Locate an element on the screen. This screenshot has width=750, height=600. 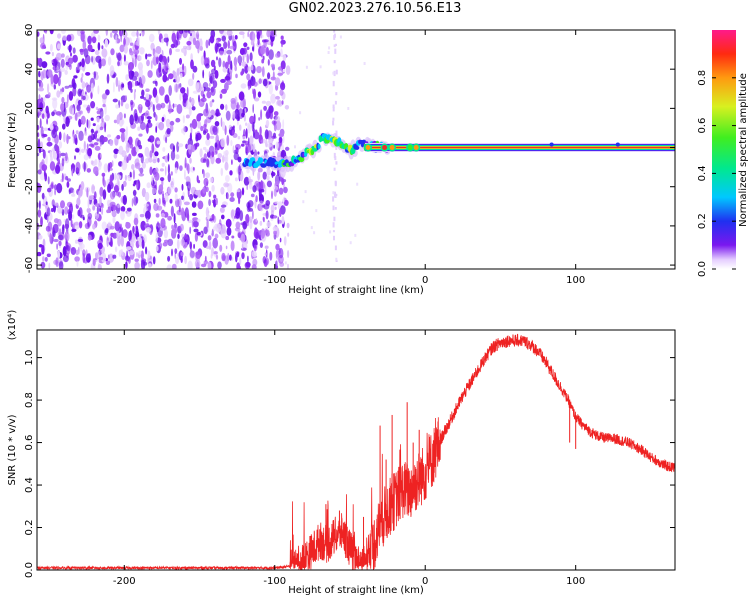
colorbar-tick-label: 0.4 is located at coordinates (702, 173).